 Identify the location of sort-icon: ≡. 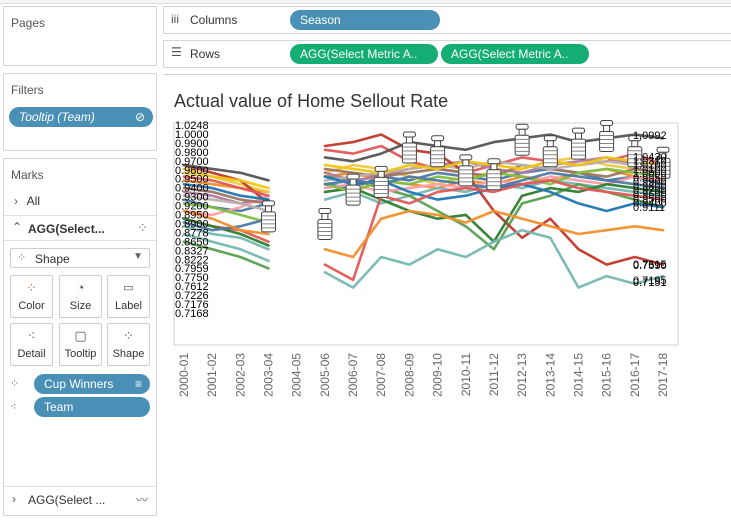
(138, 384).